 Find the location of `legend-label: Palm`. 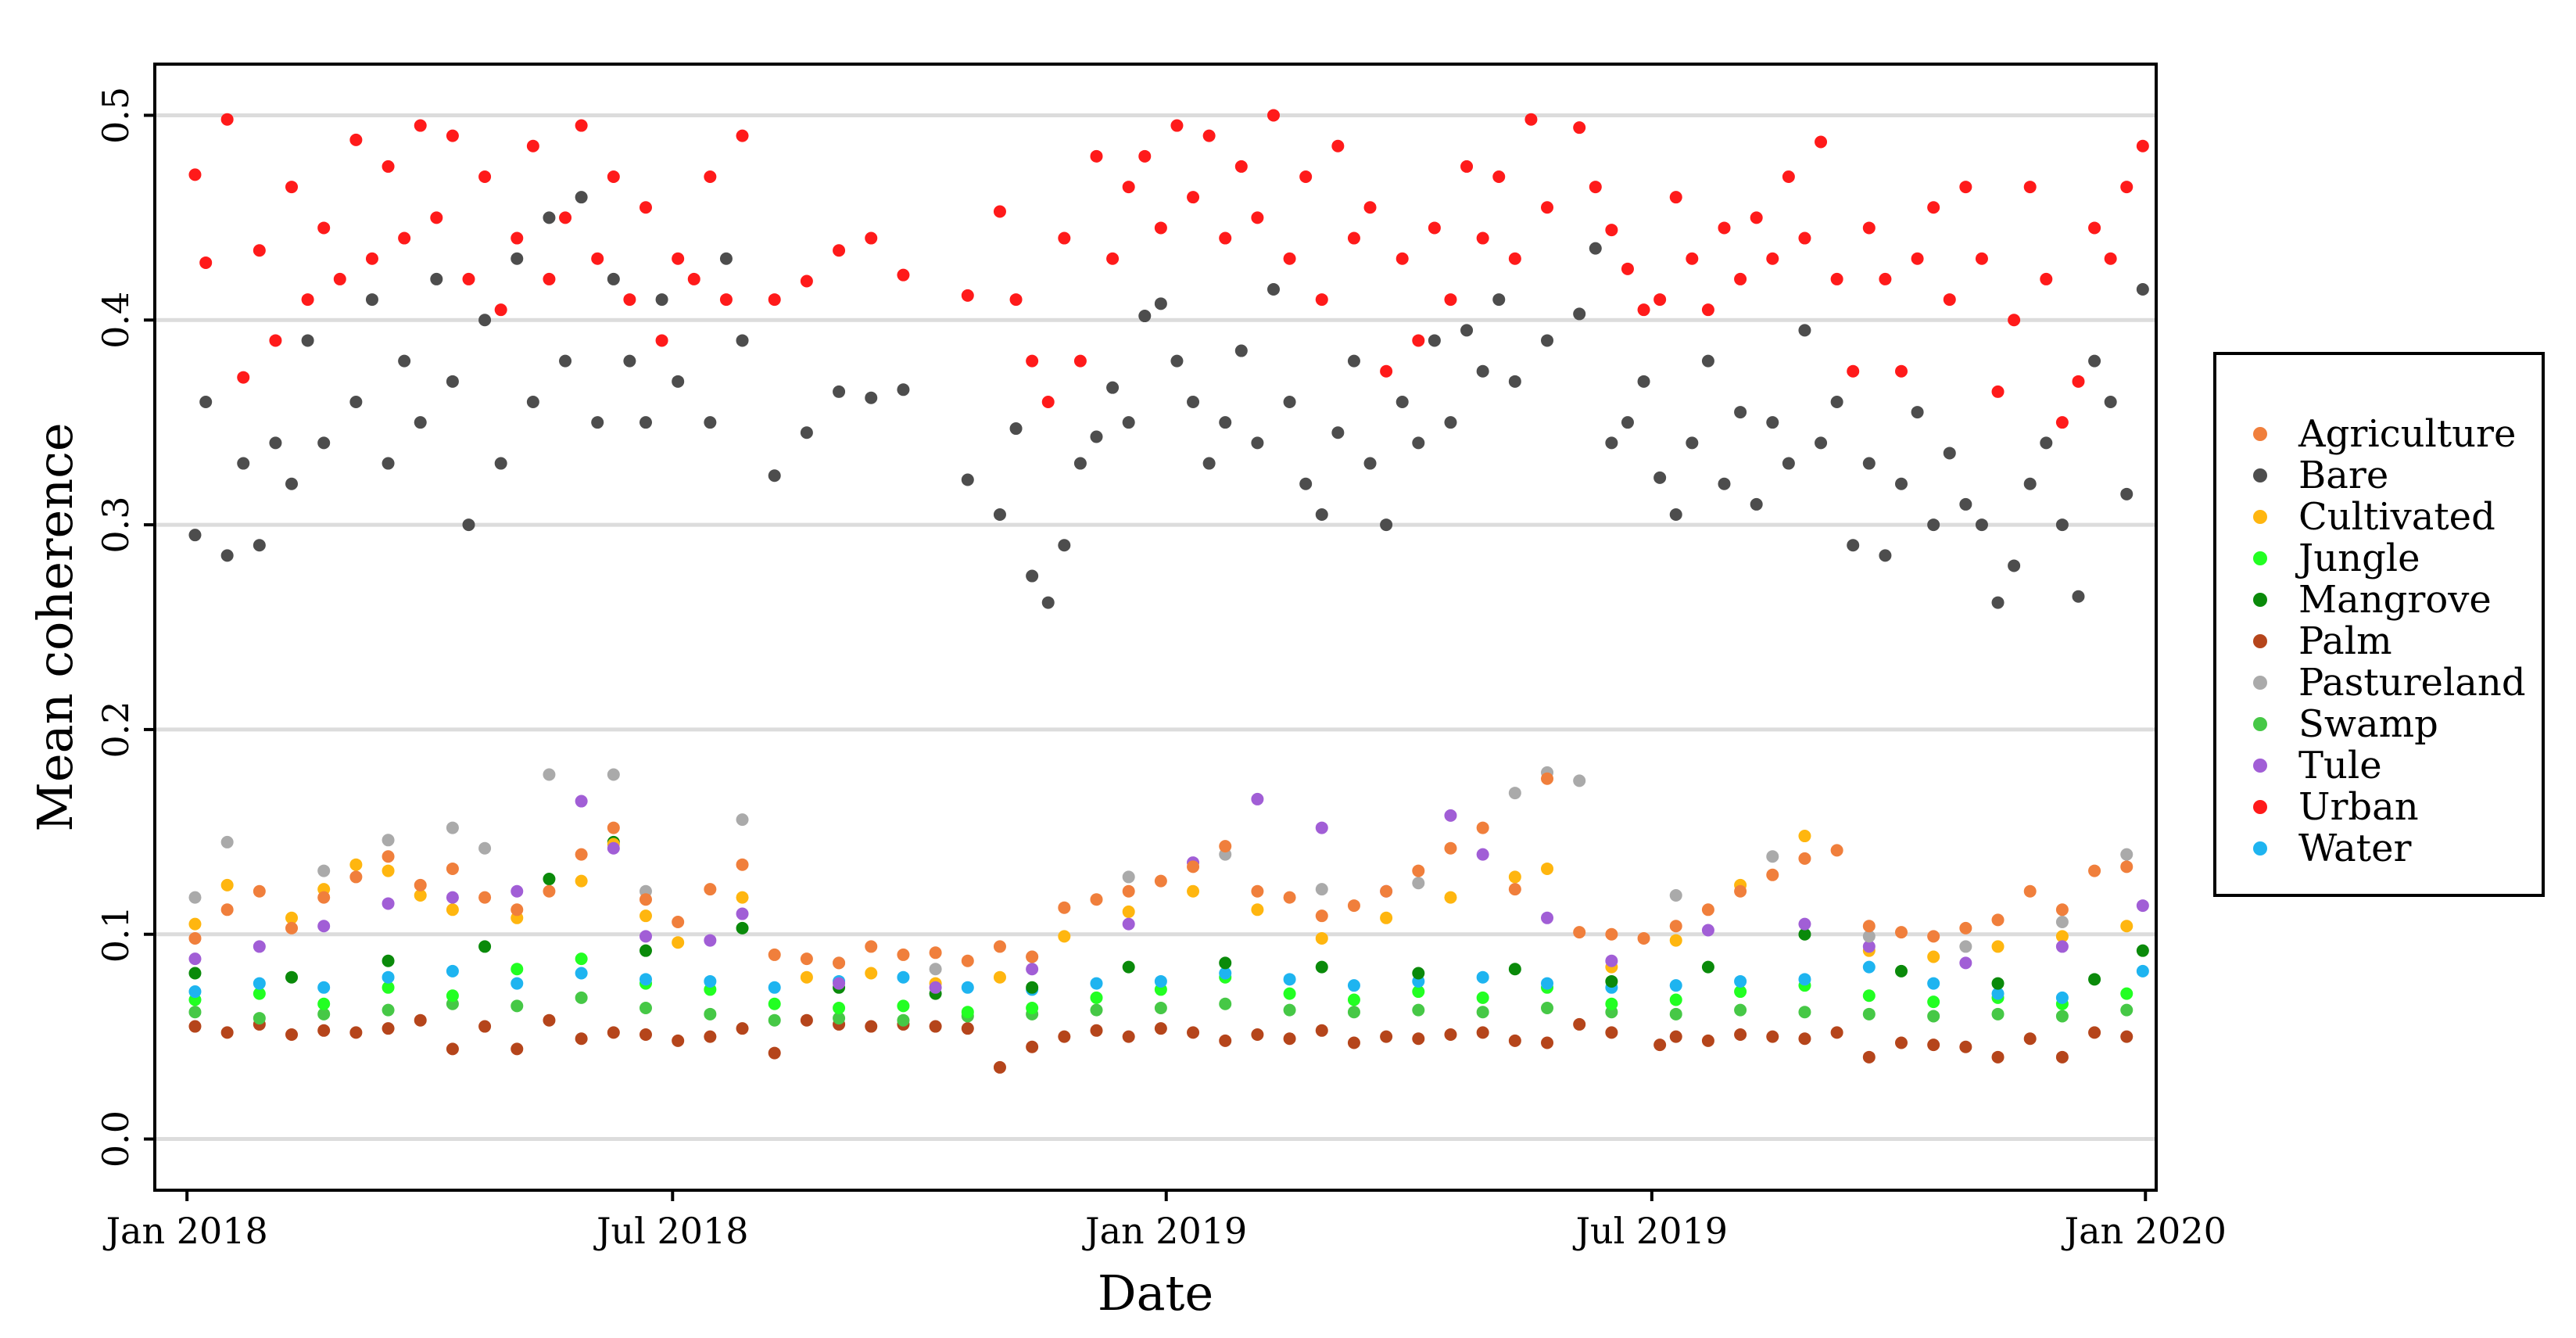

legend-label: Palm is located at coordinates (2345, 641).